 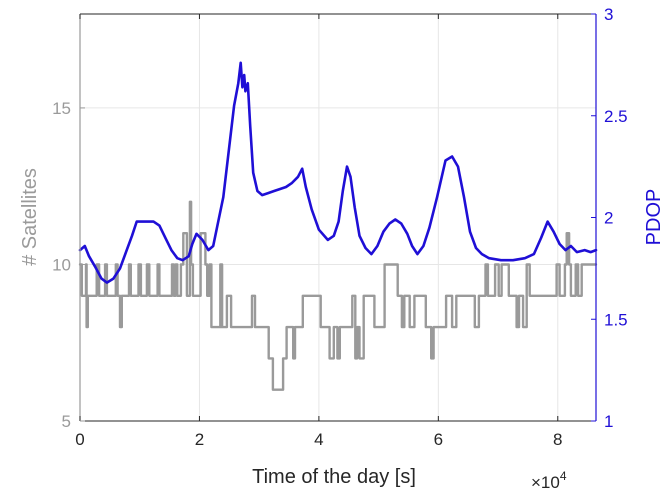 What do you see at coordinates (66, 421) in the screenshot?
I see `left-tick-label: 5` at bounding box center [66, 421].